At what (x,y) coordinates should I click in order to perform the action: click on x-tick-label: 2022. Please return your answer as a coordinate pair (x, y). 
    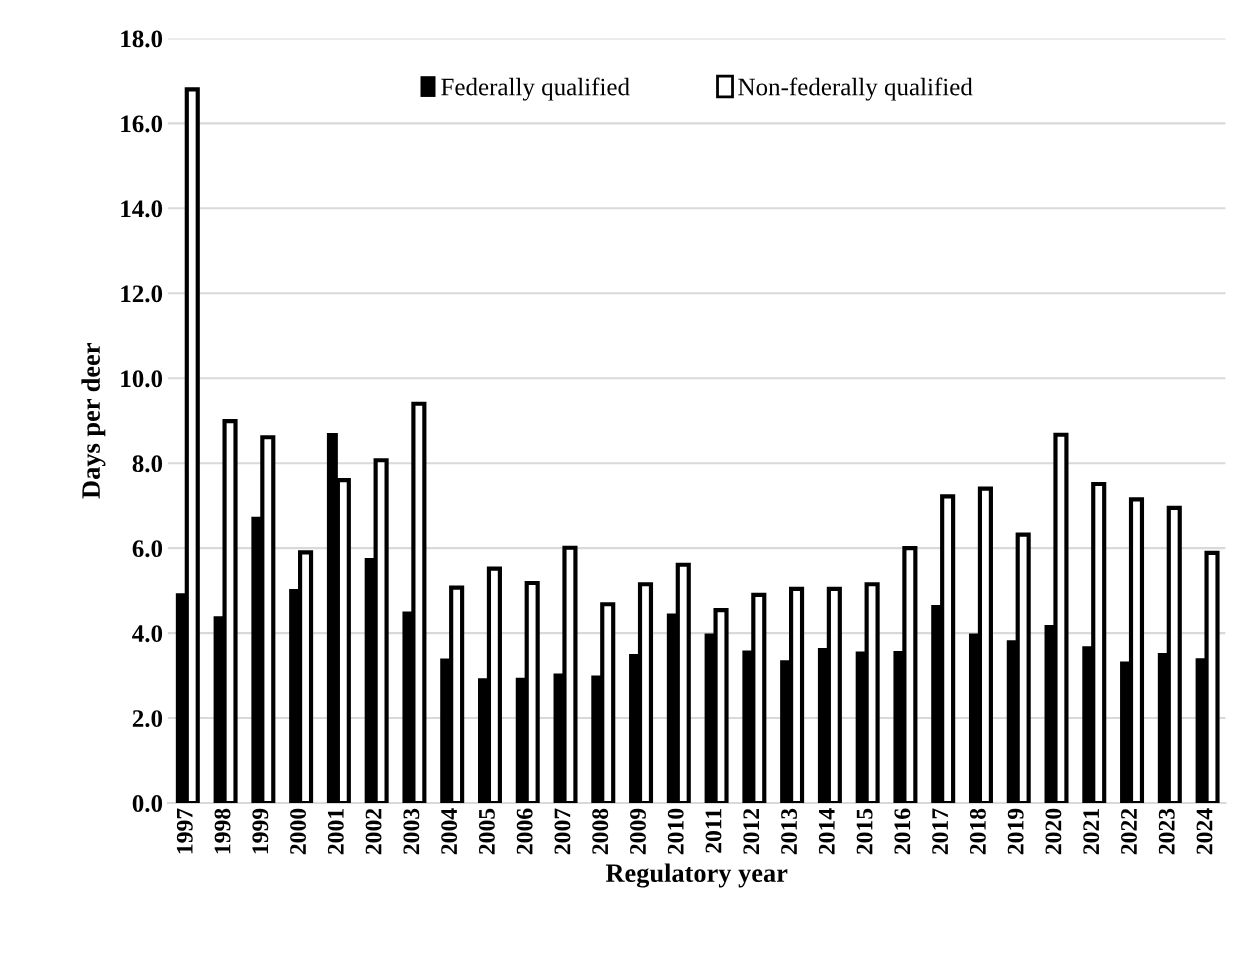
    Looking at the image, I should click on (1128, 831).